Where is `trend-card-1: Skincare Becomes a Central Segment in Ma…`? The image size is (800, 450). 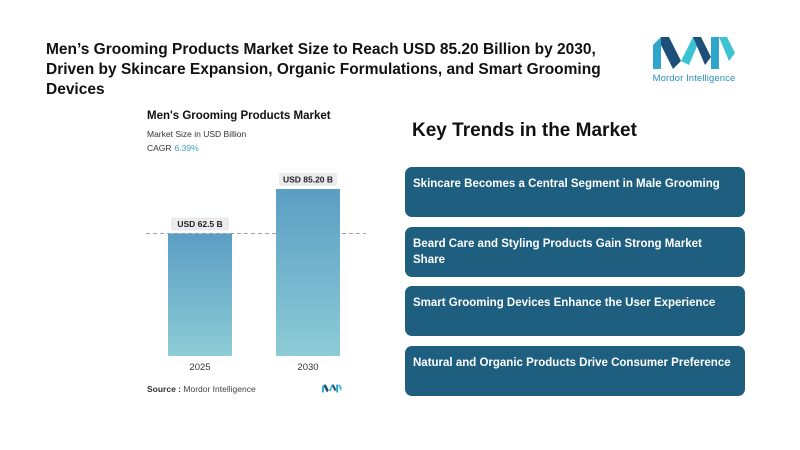 trend-card-1: Skincare Becomes a Central Segment in Ma… is located at coordinates (575, 192).